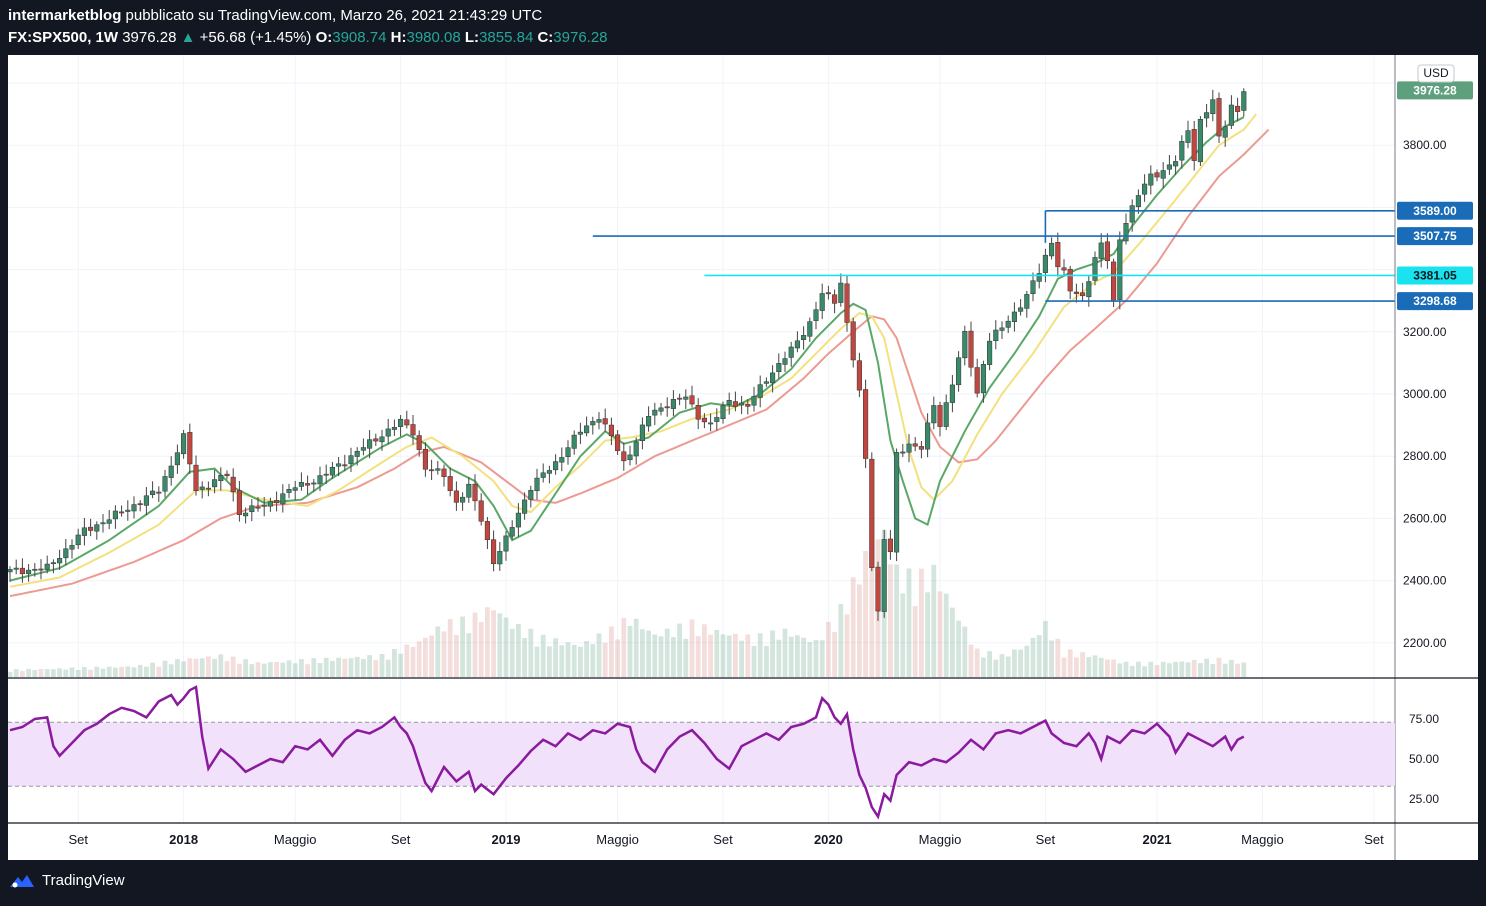 The height and width of the screenshot is (906, 1486). I want to click on price-tick-label: 2800.00, so click(1425, 456).